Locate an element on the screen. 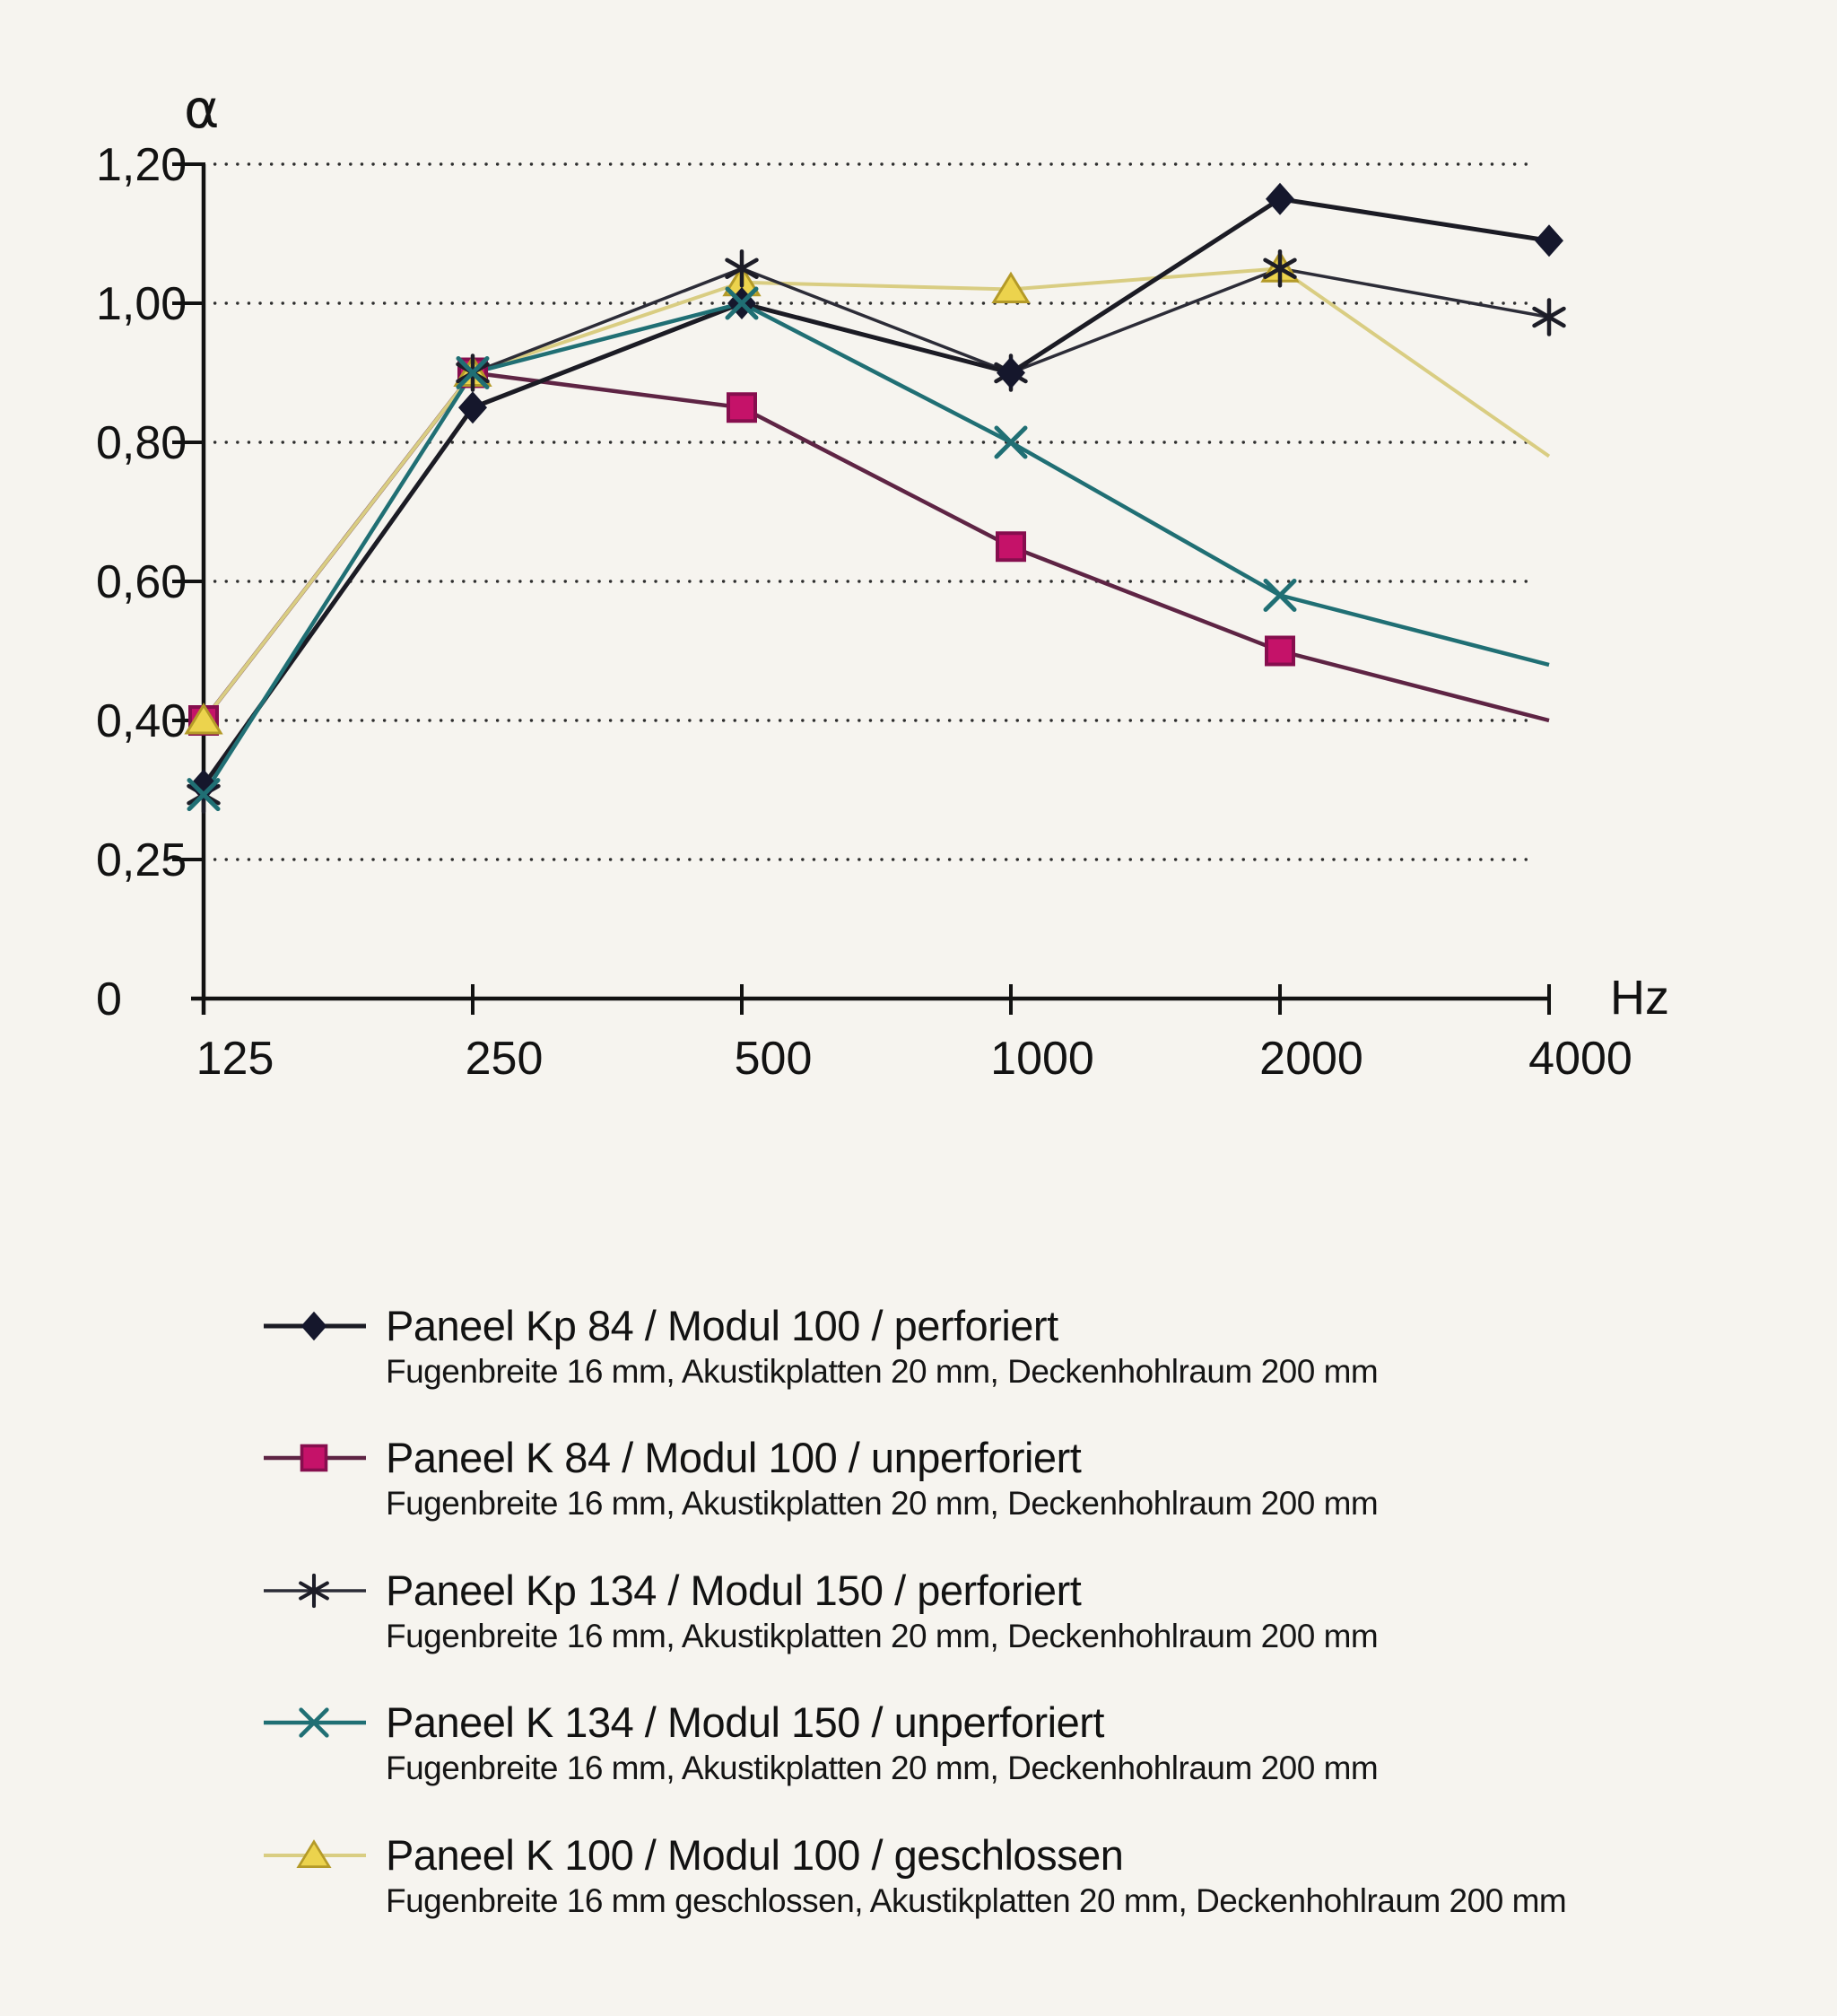 The height and width of the screenshot is (2016, 1837). alpha-axis-label: α is located at coordinates (202, 109).